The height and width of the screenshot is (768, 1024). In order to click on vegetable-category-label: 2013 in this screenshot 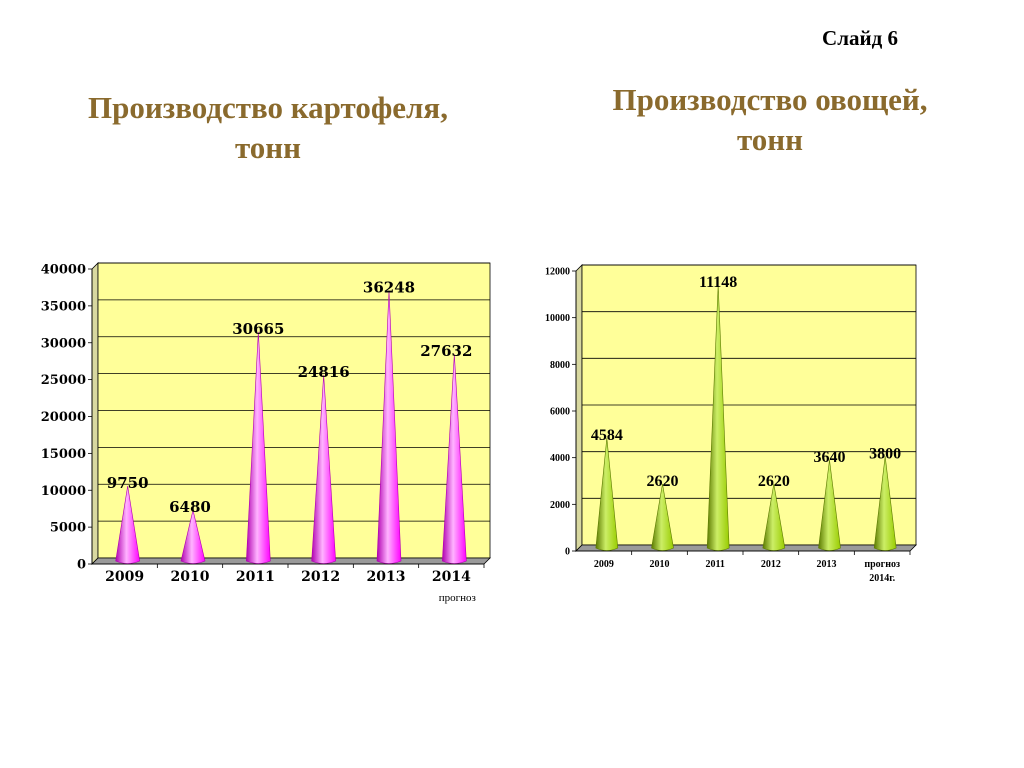, I will do `click(827, 564)`.